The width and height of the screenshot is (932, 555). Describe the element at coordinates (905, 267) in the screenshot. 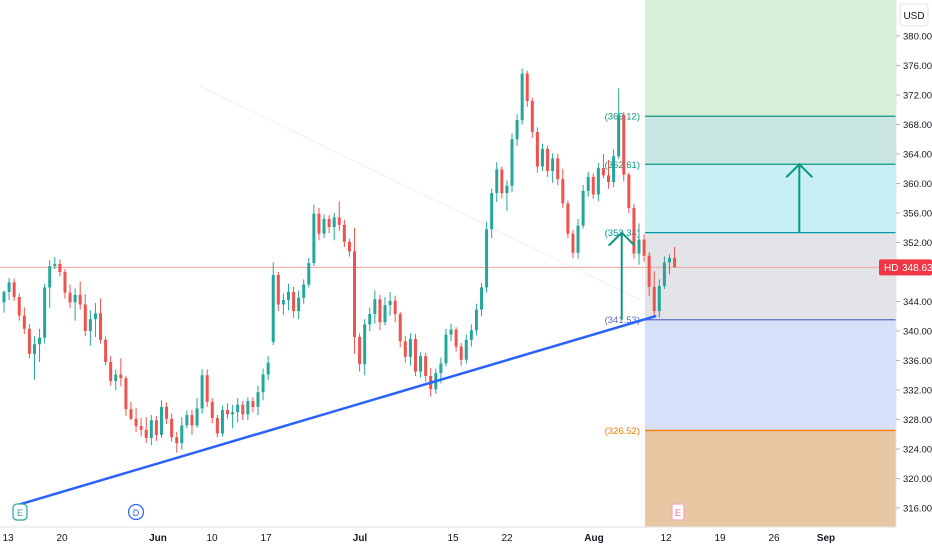

I see `last-price-tag: HD 348.63` at that location.